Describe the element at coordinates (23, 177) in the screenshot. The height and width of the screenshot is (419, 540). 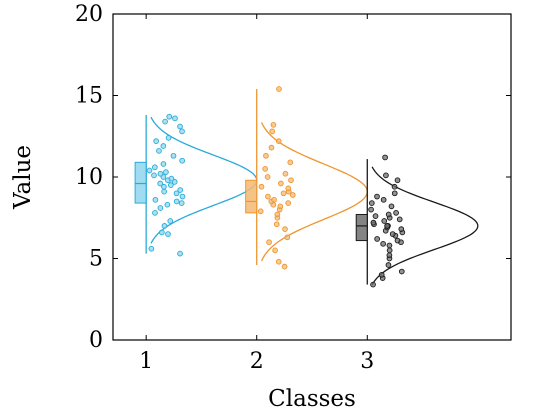
I see `y-axis-title: Value` at that location.